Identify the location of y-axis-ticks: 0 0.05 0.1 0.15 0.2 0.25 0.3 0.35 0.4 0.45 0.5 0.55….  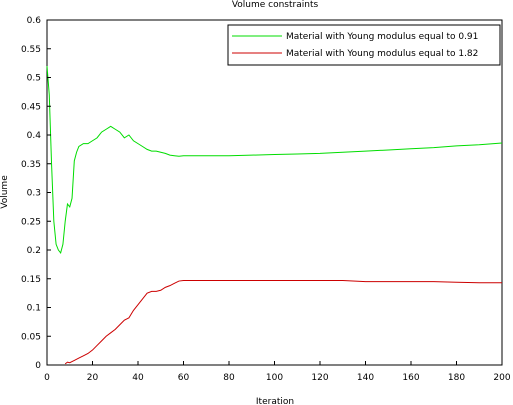
(36, 193).